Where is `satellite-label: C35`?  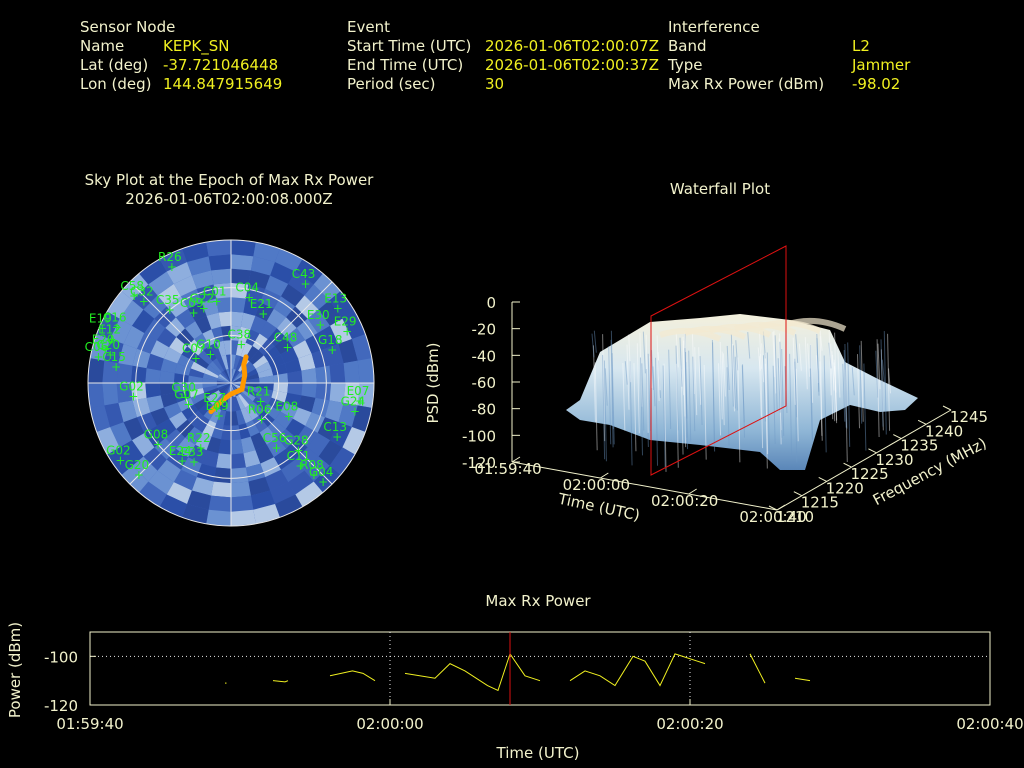
satellite-label: C35 is located at coordinates (168, 300).